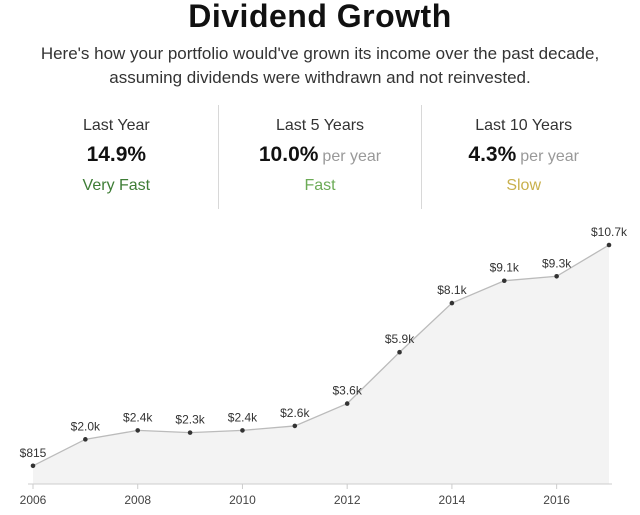 The image size is (640, 515). I want to click on data-label: $2.6k, so click(295, 413).